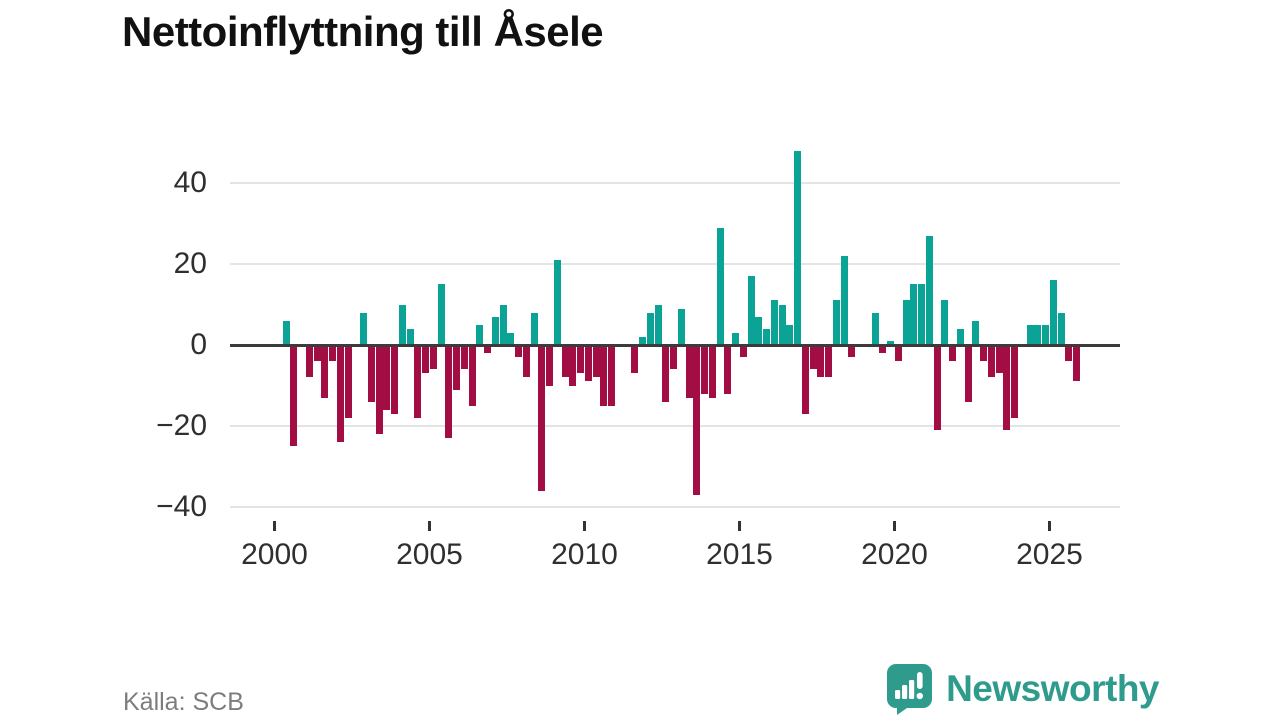 The height and width of the screenshot is (720, 1280). Describe the element at coordinates (190, 263) in the screenshot. I see `y-axis-tick-label: 20` at that location.